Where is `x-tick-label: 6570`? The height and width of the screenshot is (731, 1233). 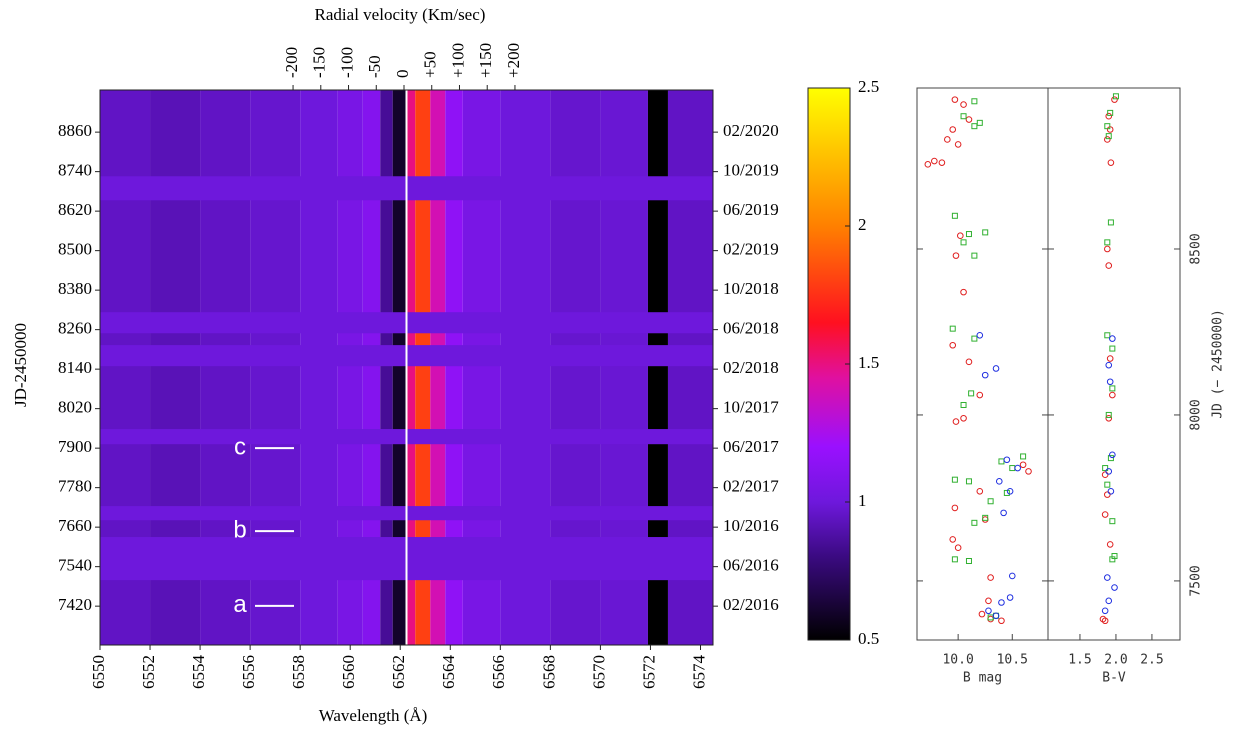
x-tick-label: 6570 is located at coordinates (598, 672).